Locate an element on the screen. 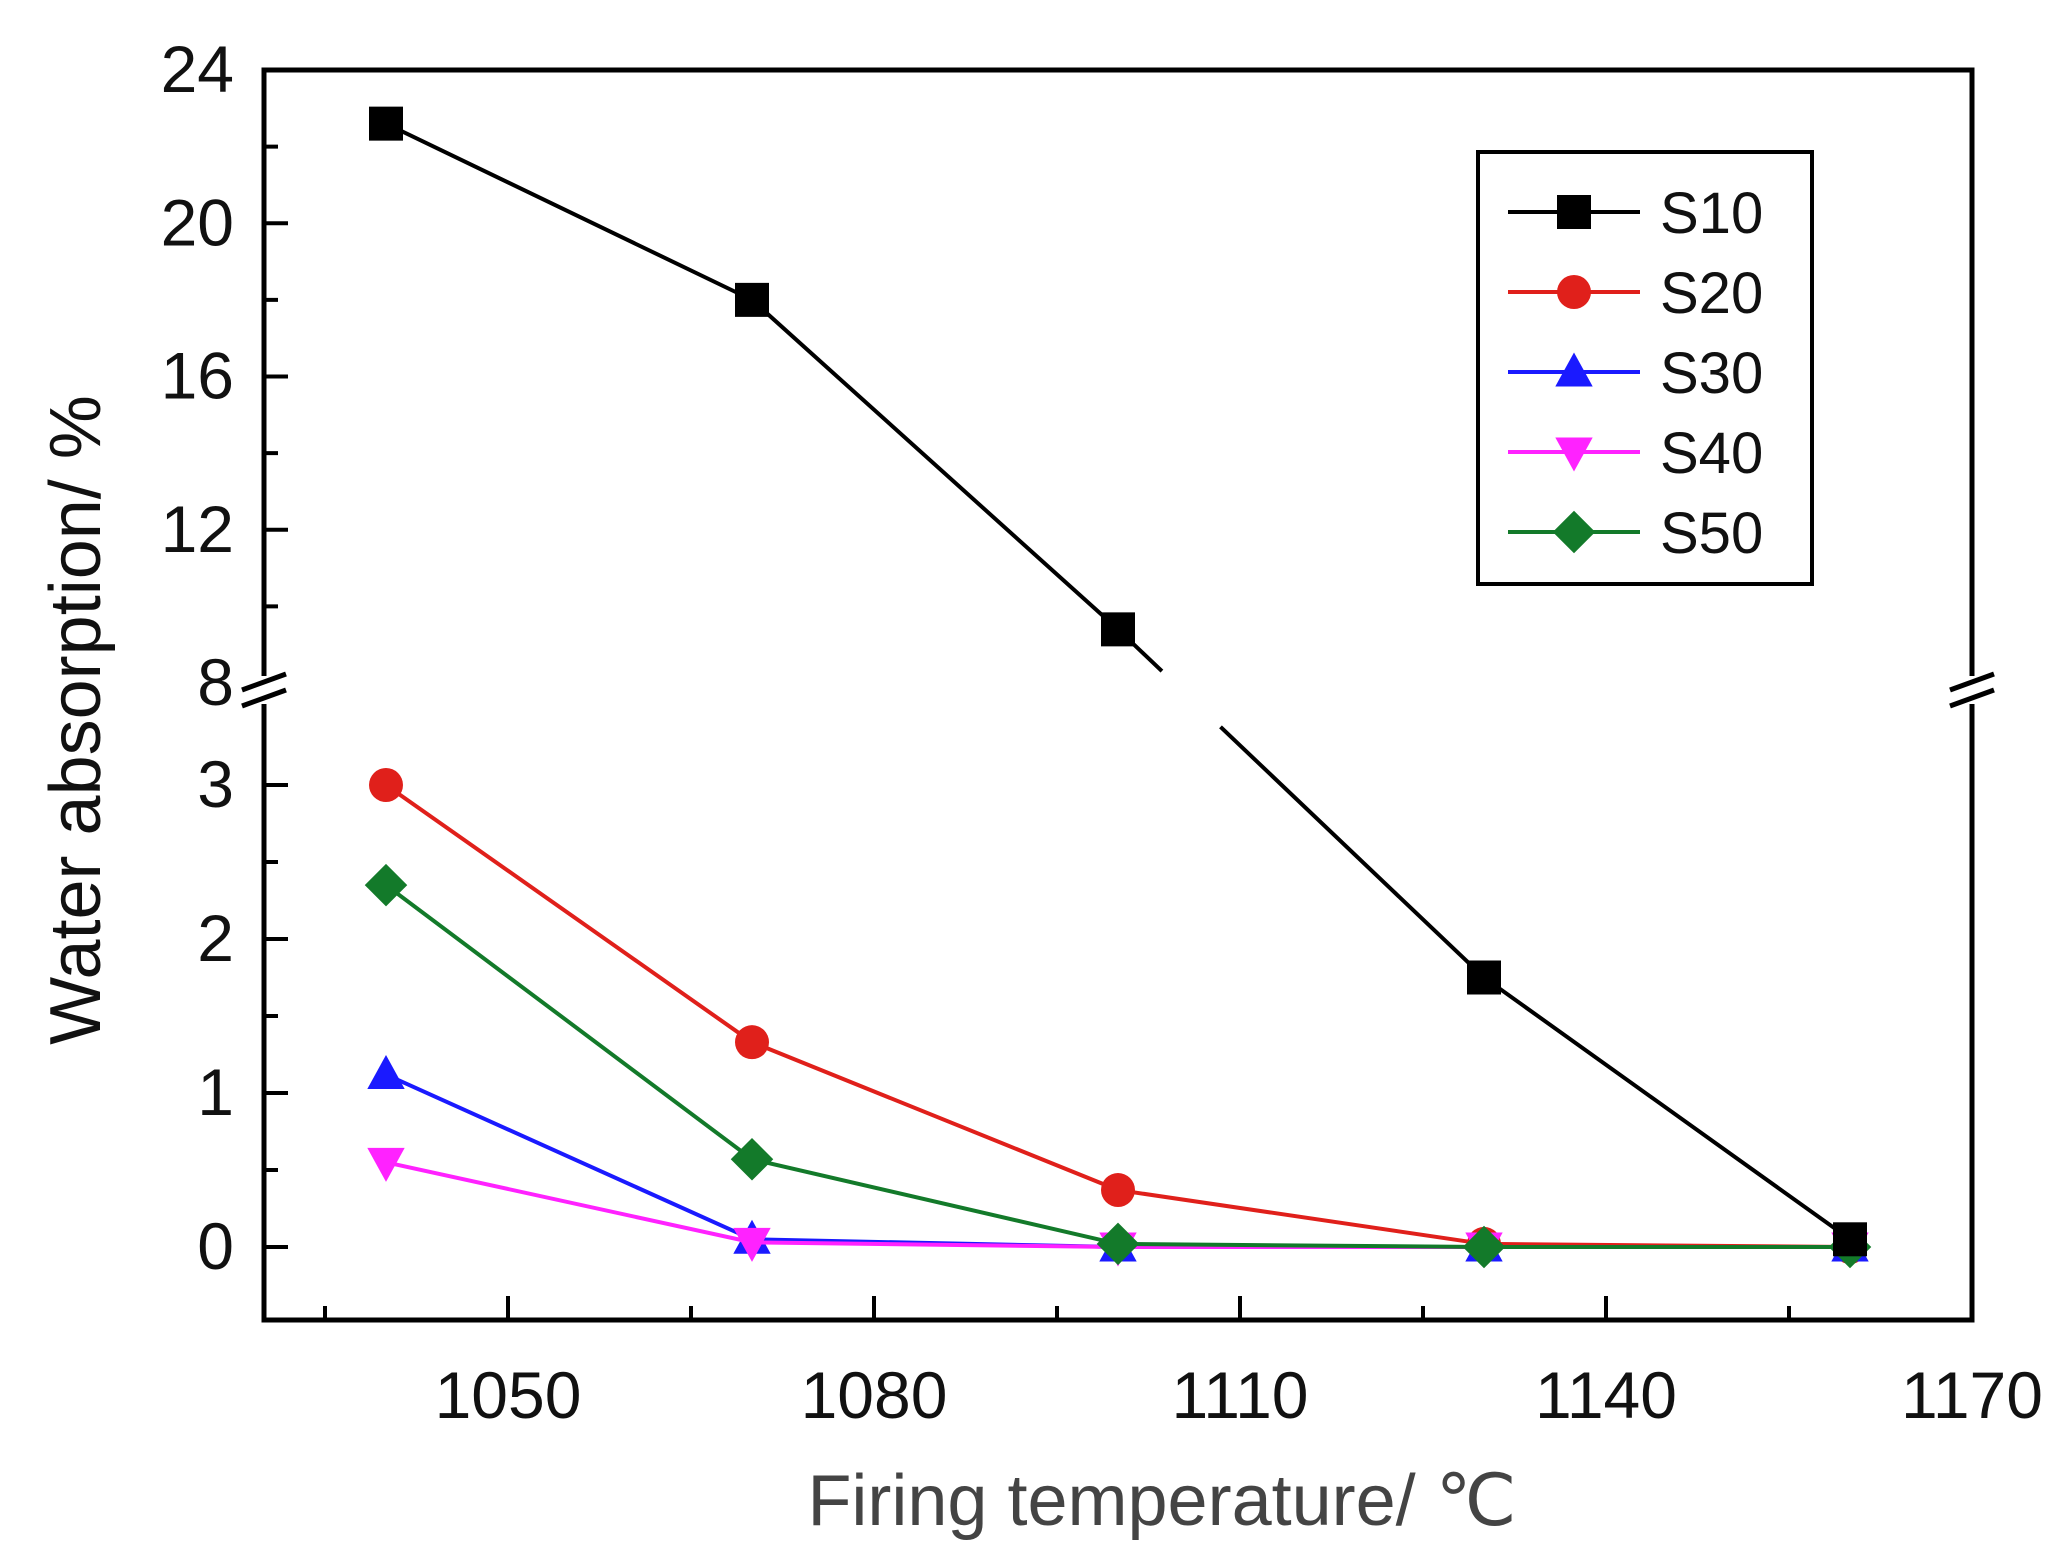 This screenshot has height=1561, width=2063. y-tick-label: 3 is located at coordinates (215, 784).